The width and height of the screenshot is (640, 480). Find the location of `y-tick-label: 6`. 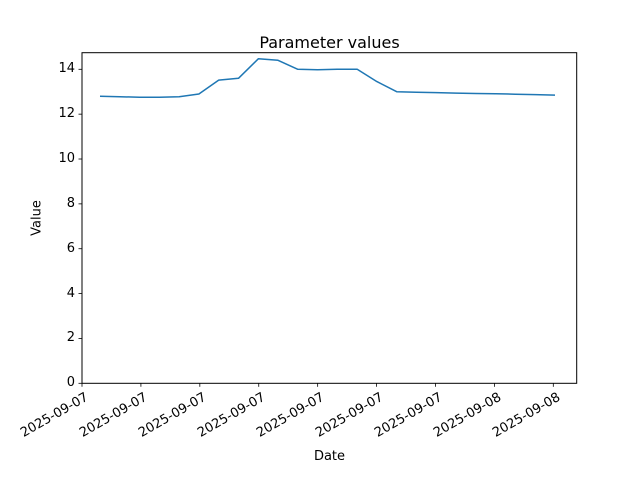

y-tick-label: 6 is located at coordinates (70, 248).